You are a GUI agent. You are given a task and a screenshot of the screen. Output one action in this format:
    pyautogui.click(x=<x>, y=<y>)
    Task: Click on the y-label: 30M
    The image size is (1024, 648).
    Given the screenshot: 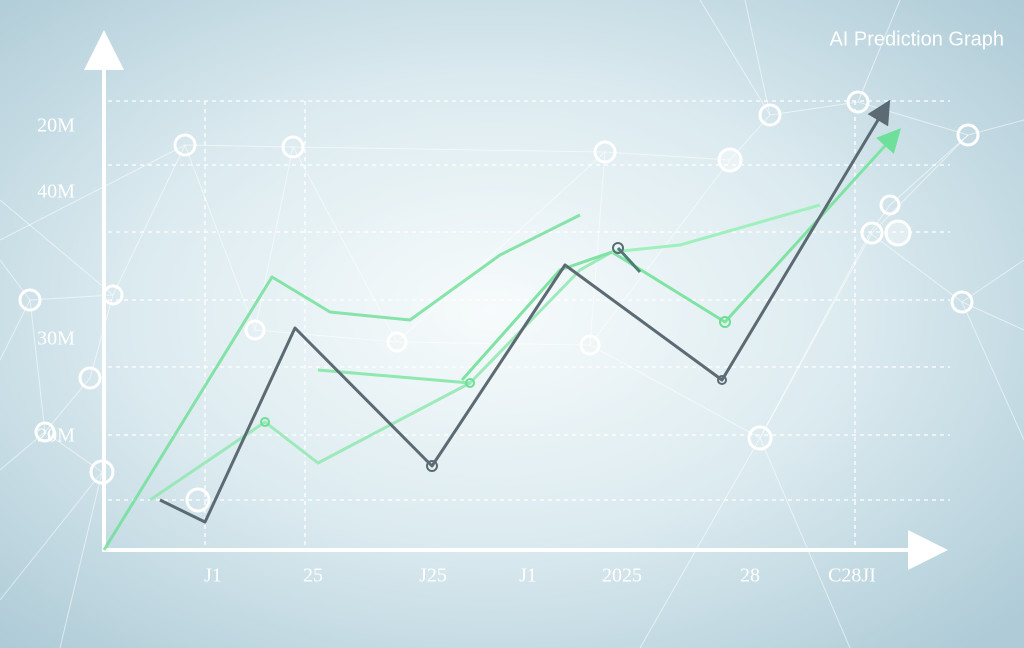 What is the action you would take?
    pyautogui.click(x=56, y=339)
    